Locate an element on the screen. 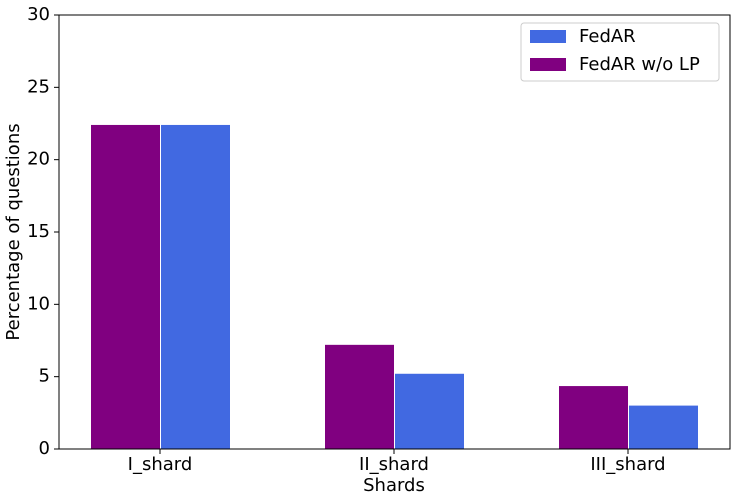 This screenshot has height=503, width=736. y-tick-label: 20 is located at coordinates (38, 159).